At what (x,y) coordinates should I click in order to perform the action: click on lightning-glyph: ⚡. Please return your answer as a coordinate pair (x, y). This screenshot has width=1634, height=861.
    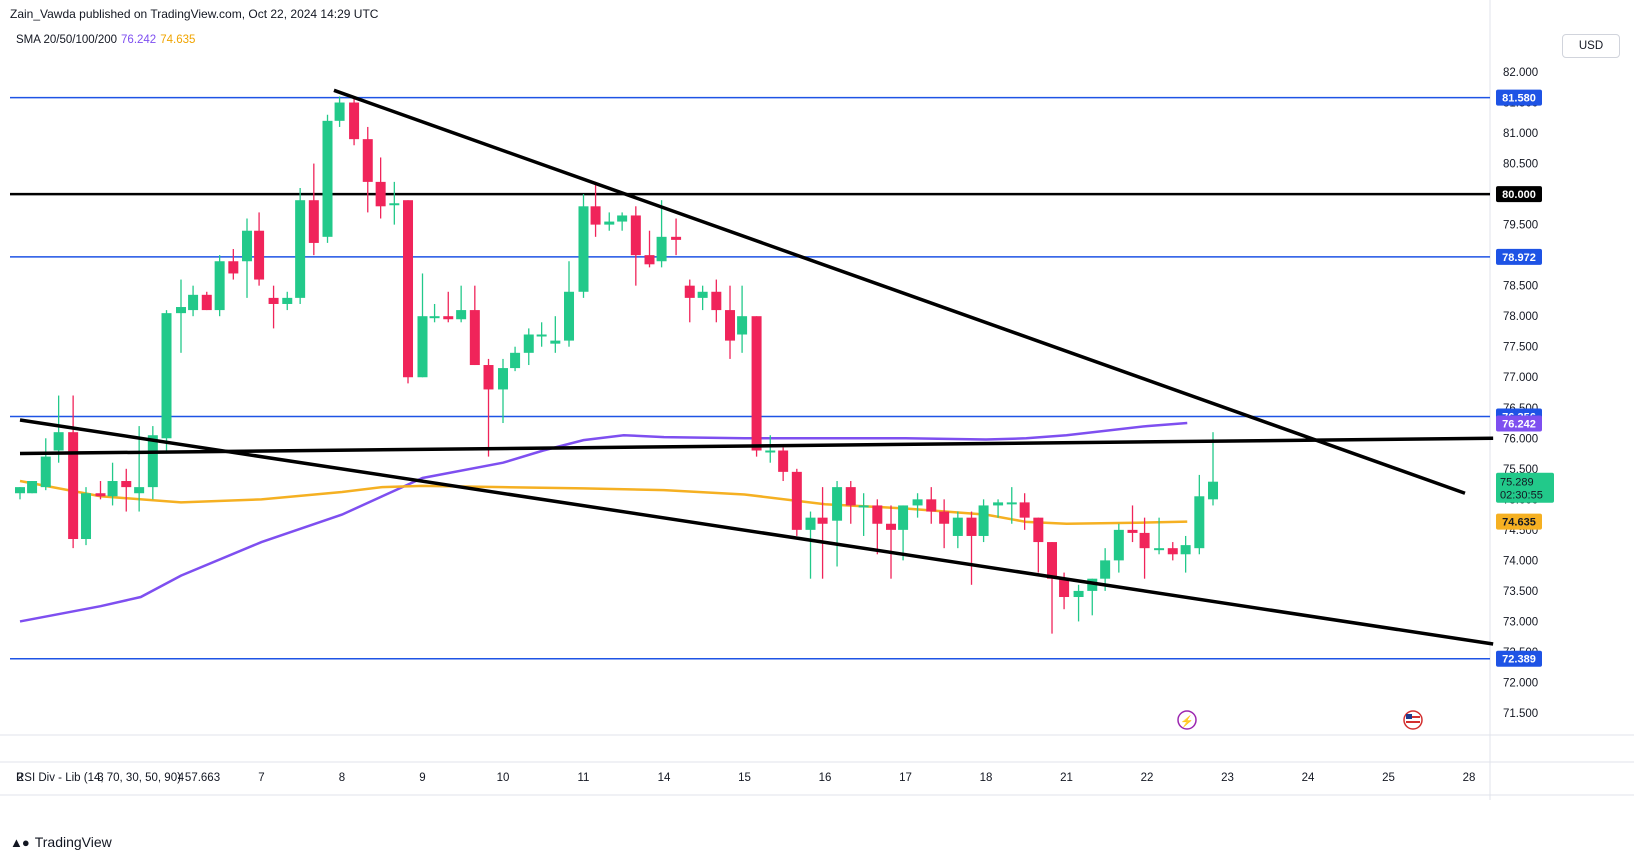
    Looking at the image, I should click on (1187, 721).